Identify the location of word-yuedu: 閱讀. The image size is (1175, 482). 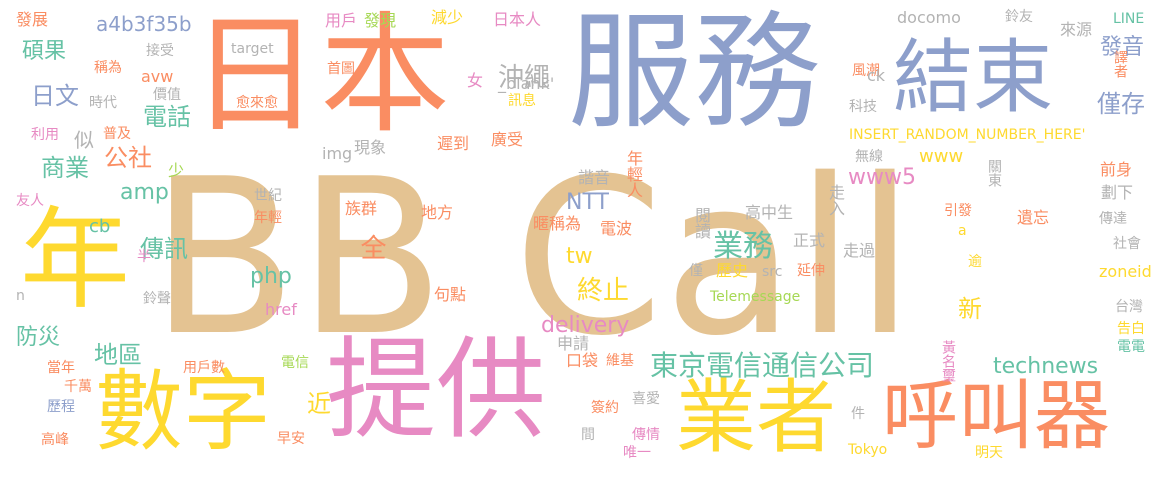
(701, 223).